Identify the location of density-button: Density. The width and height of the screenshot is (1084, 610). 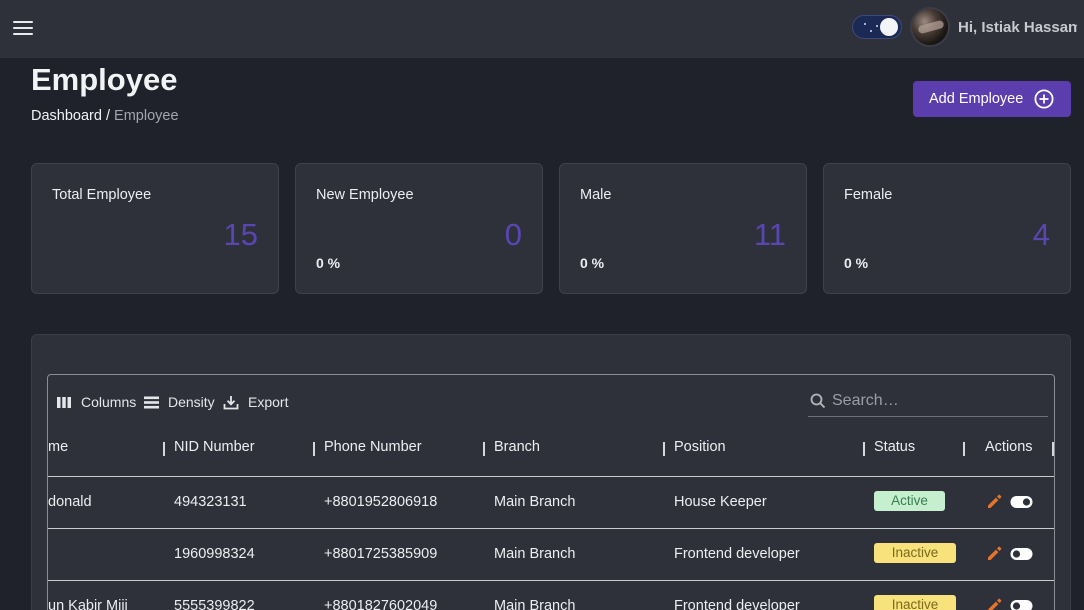
(179, 402).